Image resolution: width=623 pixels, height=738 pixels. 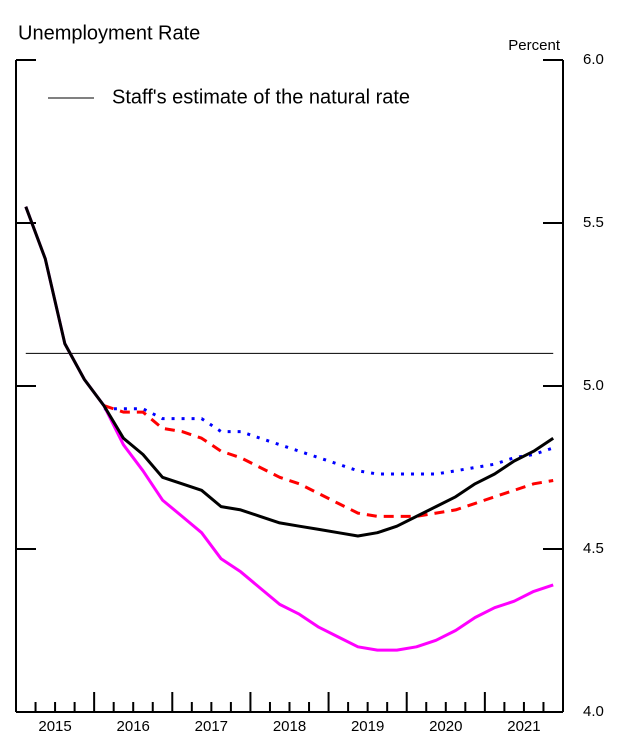 What do you see at coordinates (534, 45) in the screenshot?
I see `y-axis-label: Percent` at bounding box center [534, 45].